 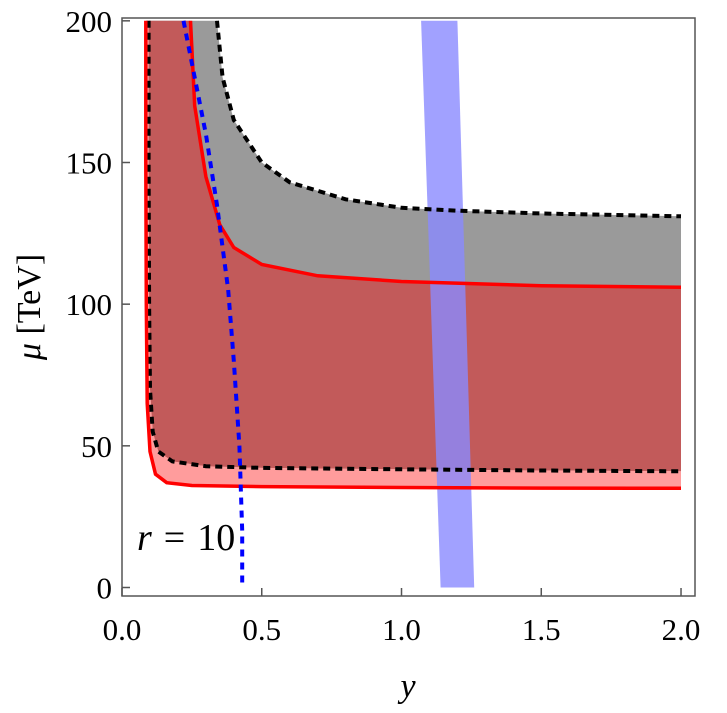 What do you see at coordinates (186, 538) in the screenshot?
I see `annotation-r: r = 10` at bounding box center [186, 538].